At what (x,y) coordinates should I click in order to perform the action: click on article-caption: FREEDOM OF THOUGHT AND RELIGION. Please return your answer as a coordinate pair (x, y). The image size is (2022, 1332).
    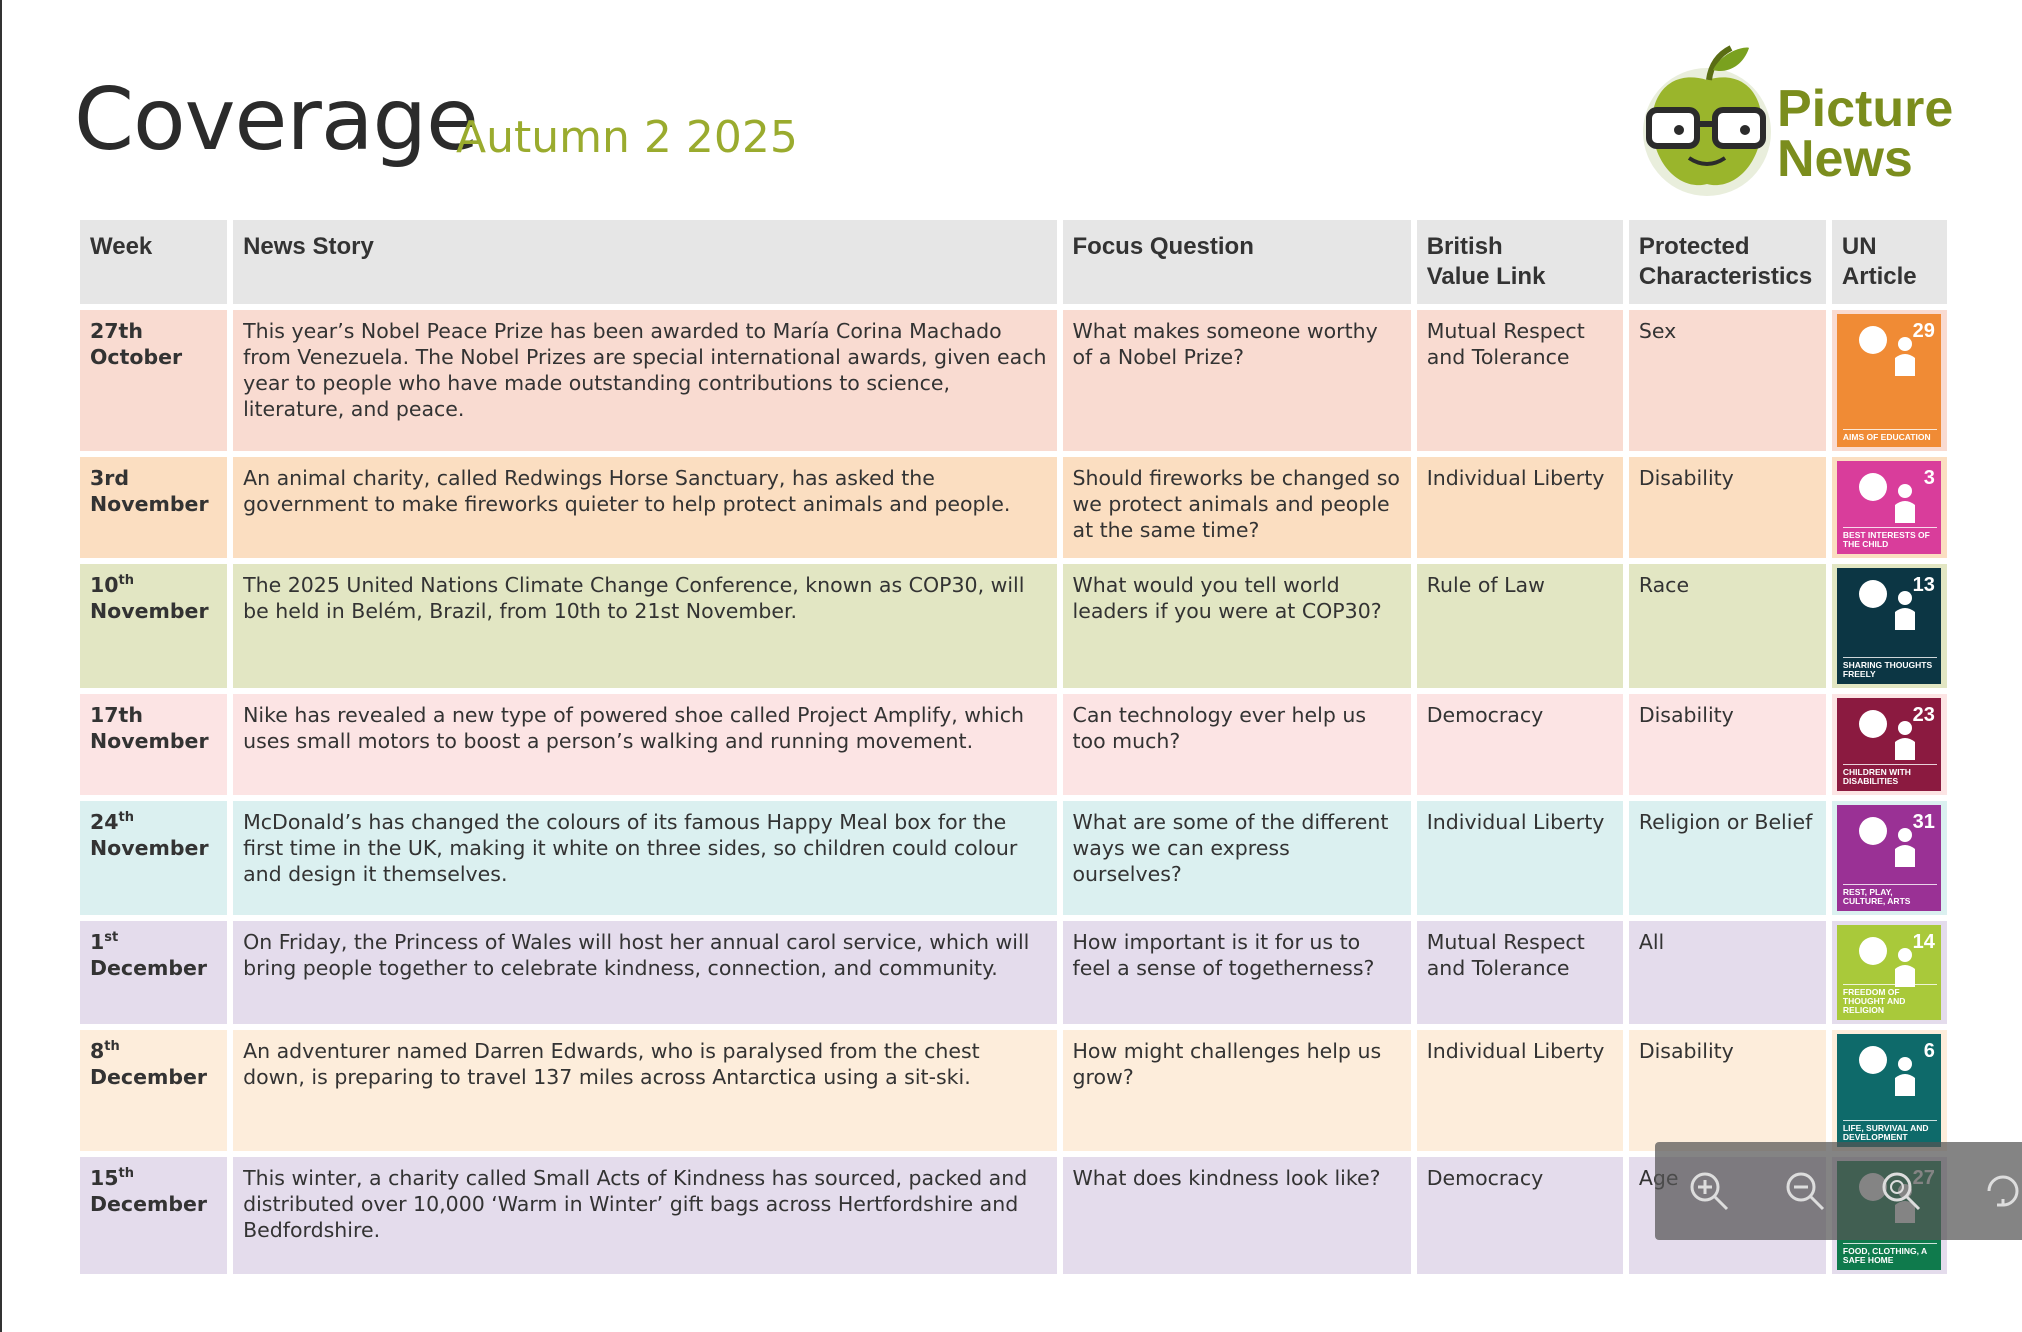
    Looking at the image, I should click on (1889, 999).